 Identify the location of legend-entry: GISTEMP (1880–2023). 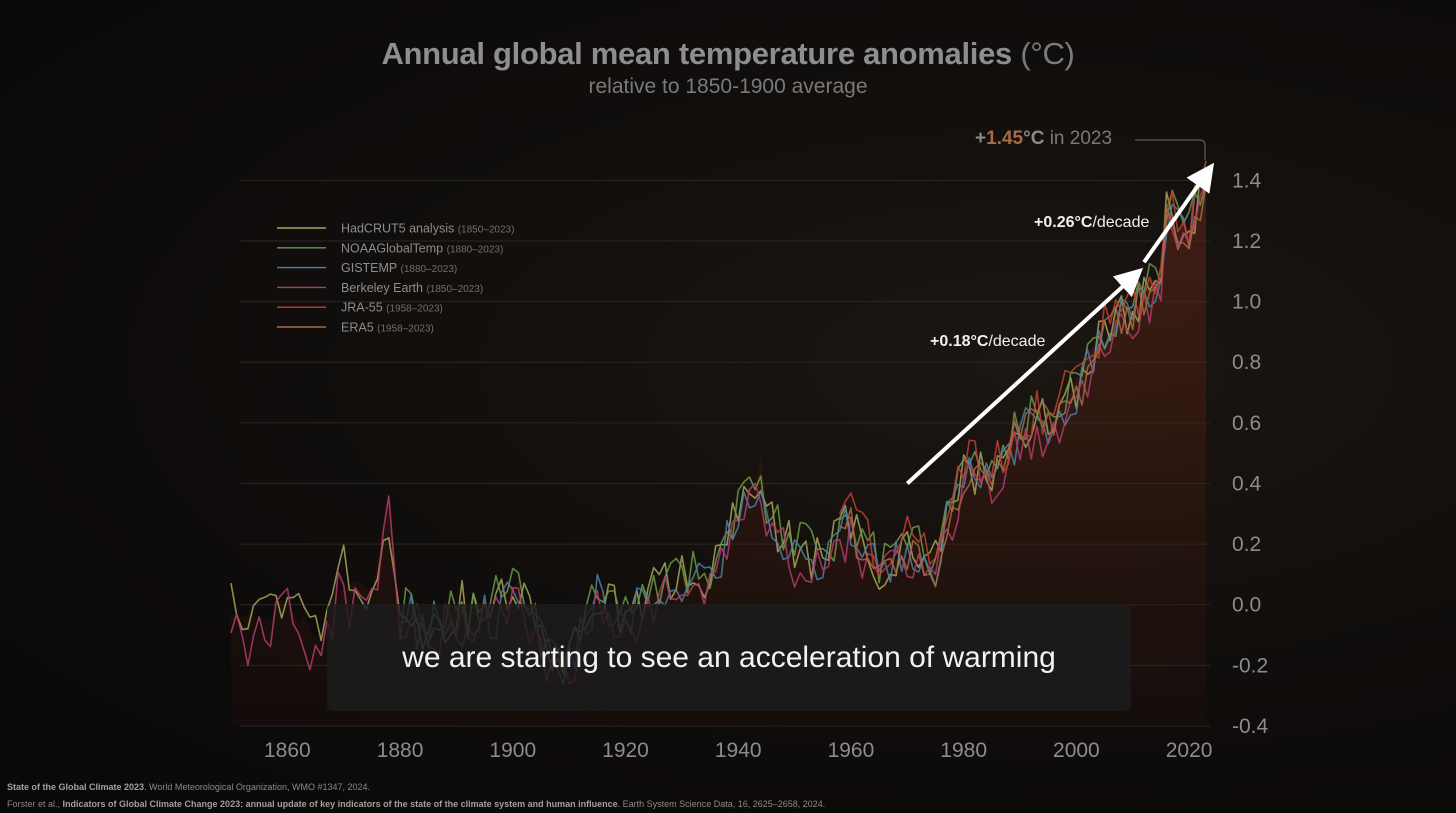
(399, 268).